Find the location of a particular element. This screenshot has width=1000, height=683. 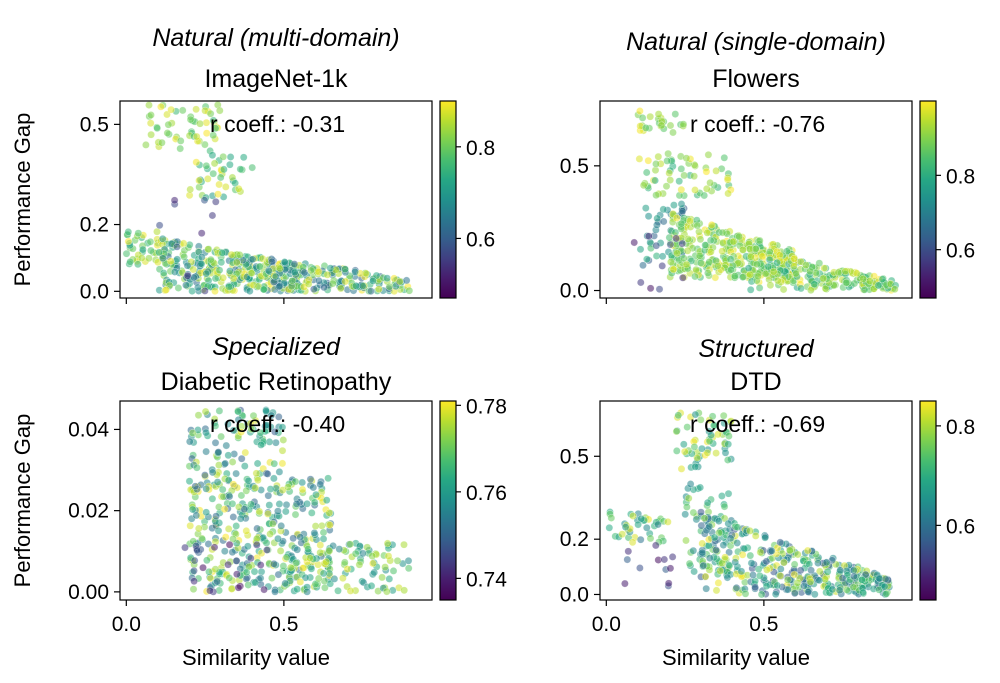

x-tick-label: 0.5 is located at coordinates (763, 624).